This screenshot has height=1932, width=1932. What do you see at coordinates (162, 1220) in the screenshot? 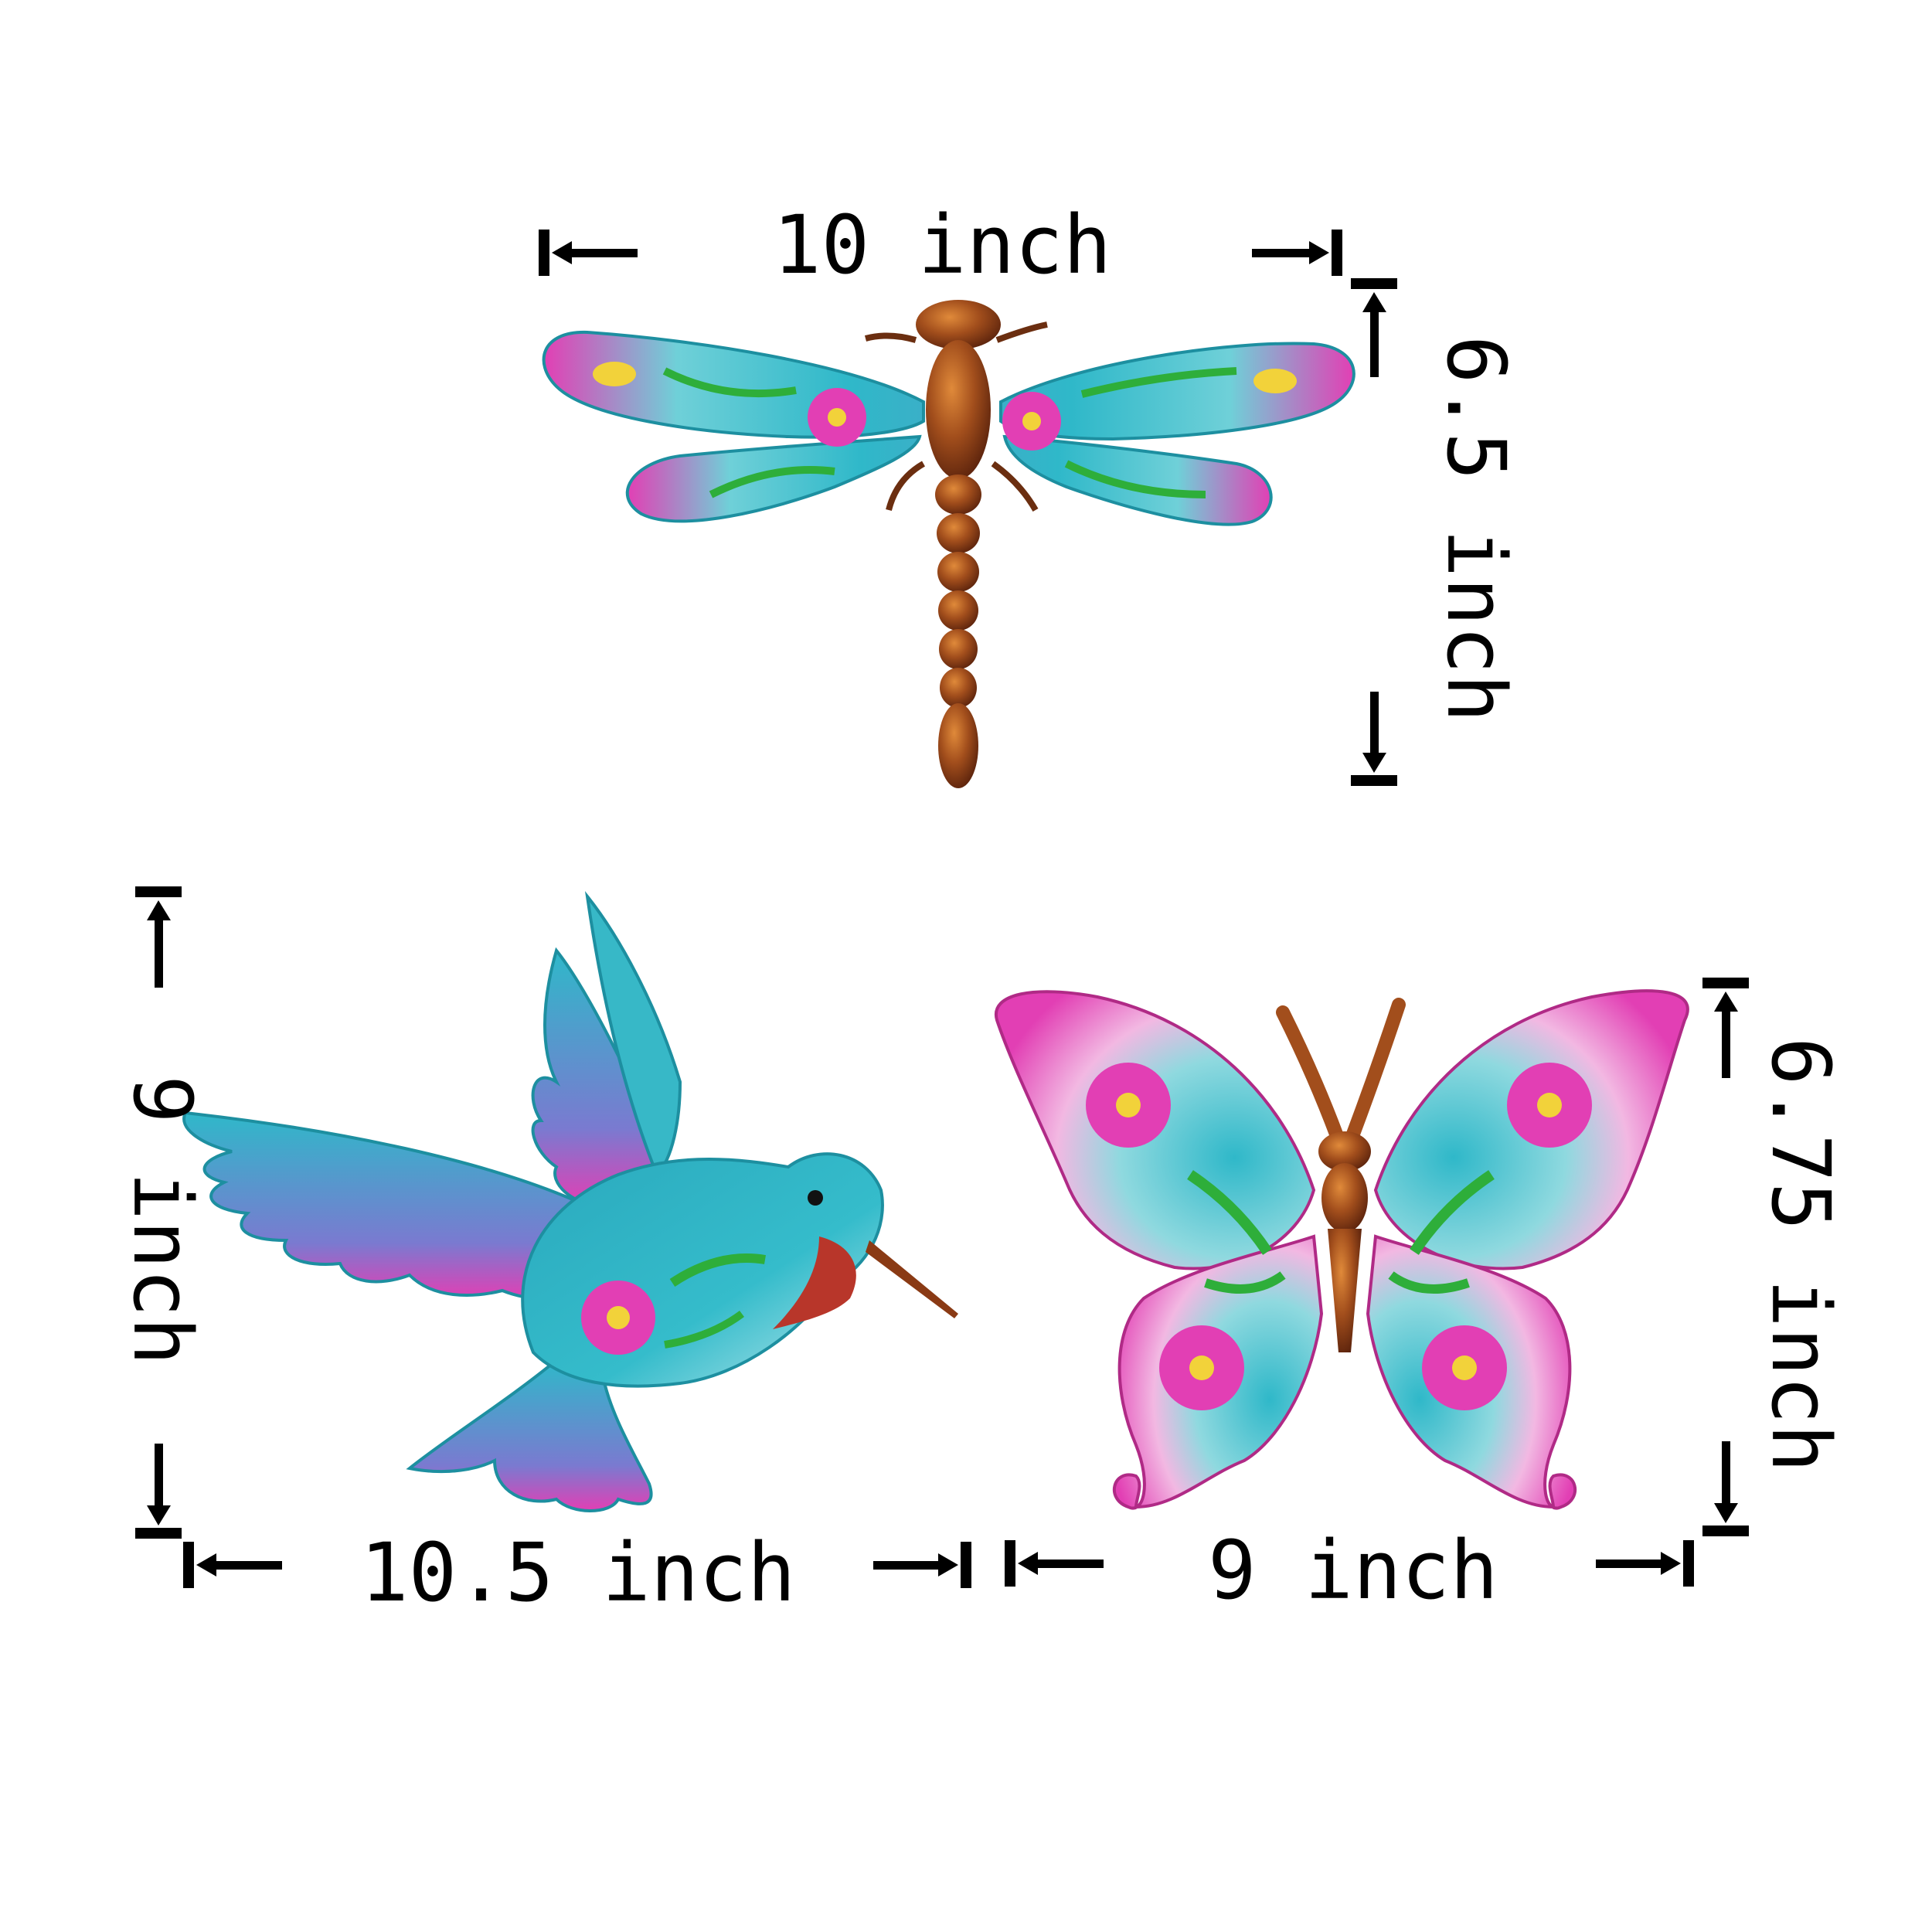
I see `hummingbird-height-label: 9 inch` at bounding box center [162, 1220].